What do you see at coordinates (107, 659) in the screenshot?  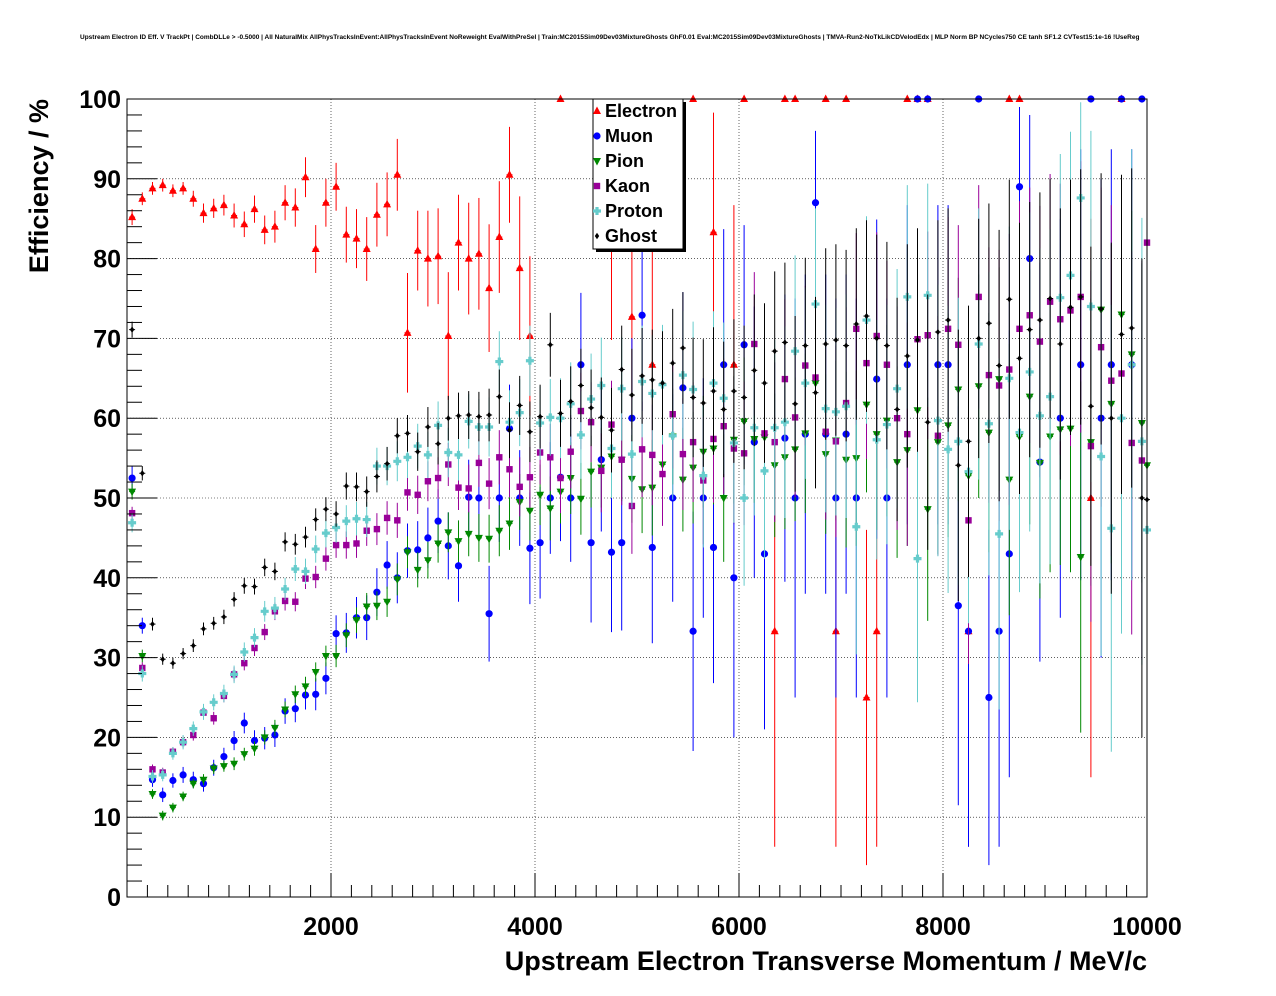 I see `y-tick-label: 30` at bounding box center [107, 659].